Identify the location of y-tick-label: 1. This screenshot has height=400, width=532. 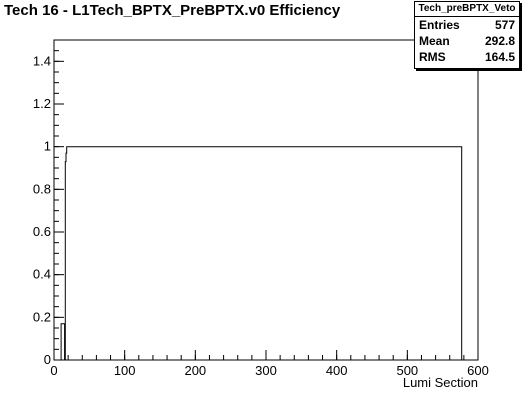
(47, 146).